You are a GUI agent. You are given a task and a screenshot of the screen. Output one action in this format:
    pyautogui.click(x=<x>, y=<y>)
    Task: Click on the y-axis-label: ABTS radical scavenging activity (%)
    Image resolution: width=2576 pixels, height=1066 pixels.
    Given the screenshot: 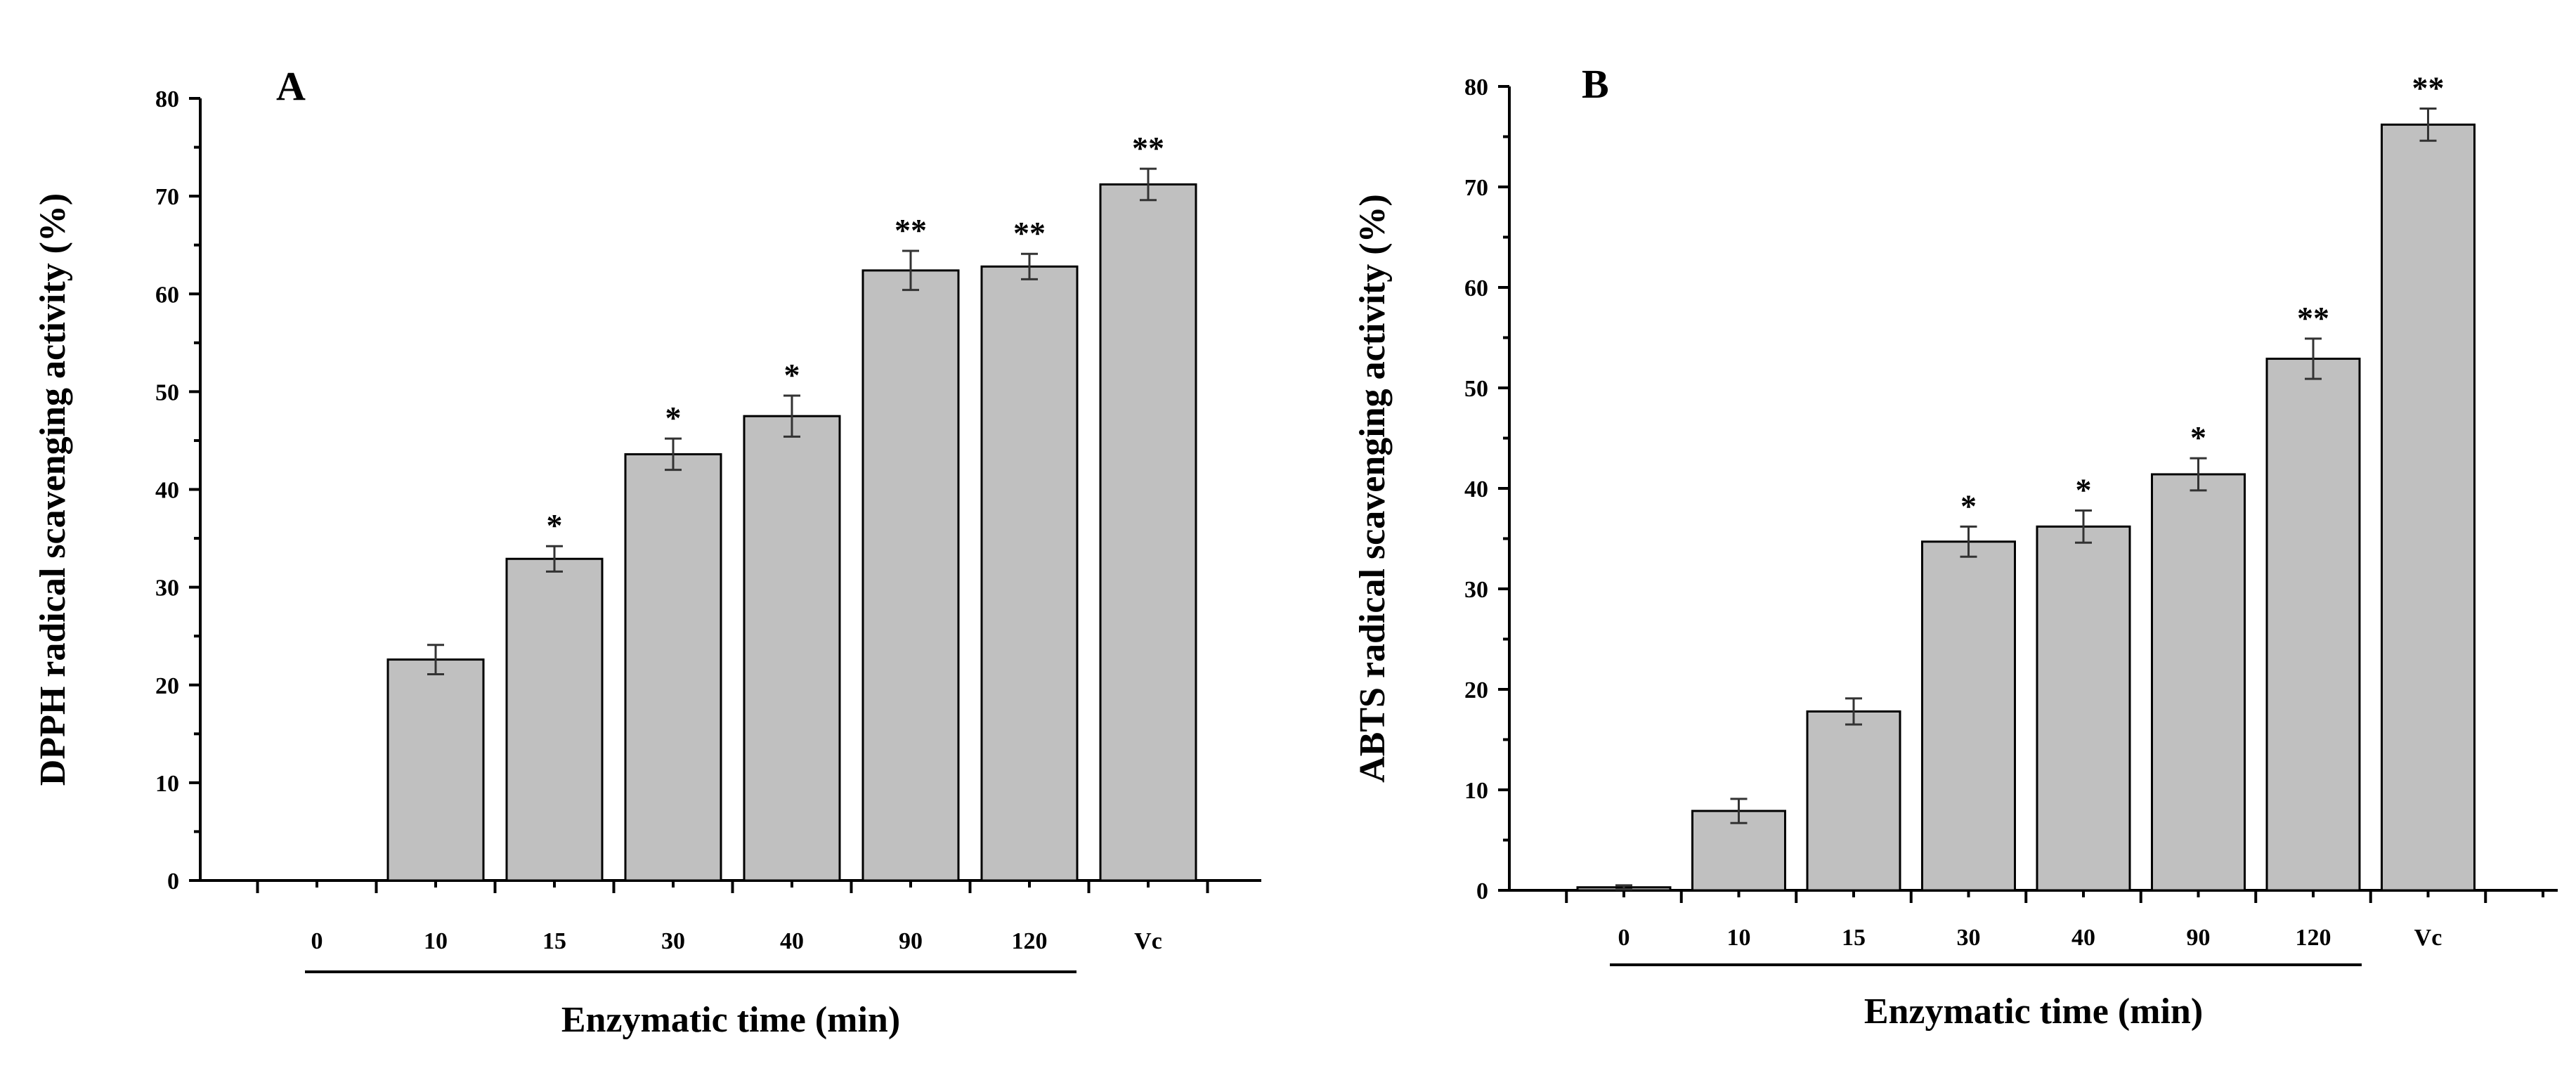 What is the action you would take?
    pyautogui.click(x=1373, y=488)
    